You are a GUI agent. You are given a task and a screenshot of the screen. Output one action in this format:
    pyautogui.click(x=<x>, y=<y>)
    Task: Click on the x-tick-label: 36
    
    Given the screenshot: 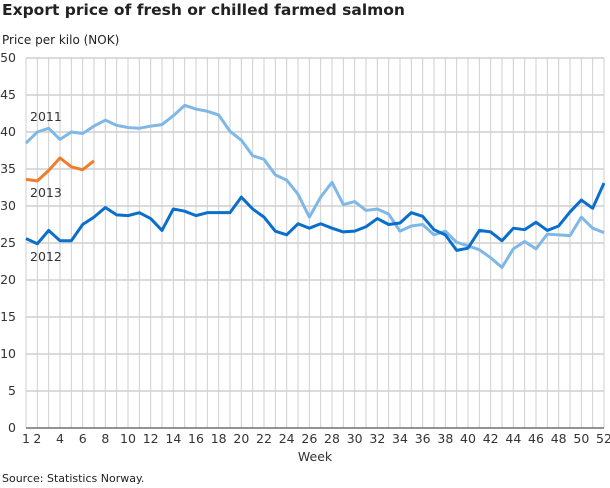 What is the action you would take?
    pyautogui.click(x=423, y=438)
    